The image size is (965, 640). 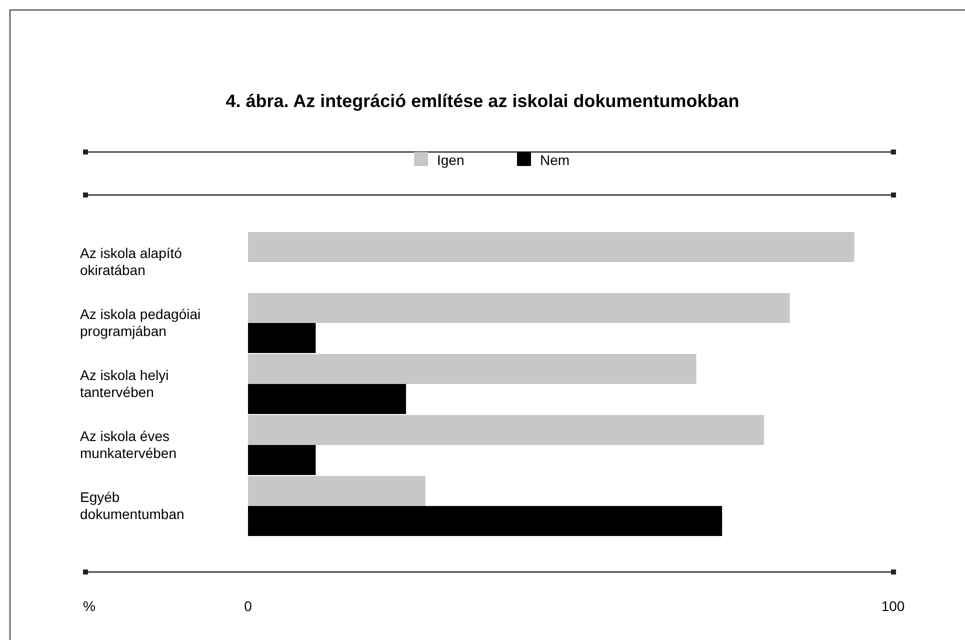 I want to click on x-axis-title: %, so click(x=89, y=606).